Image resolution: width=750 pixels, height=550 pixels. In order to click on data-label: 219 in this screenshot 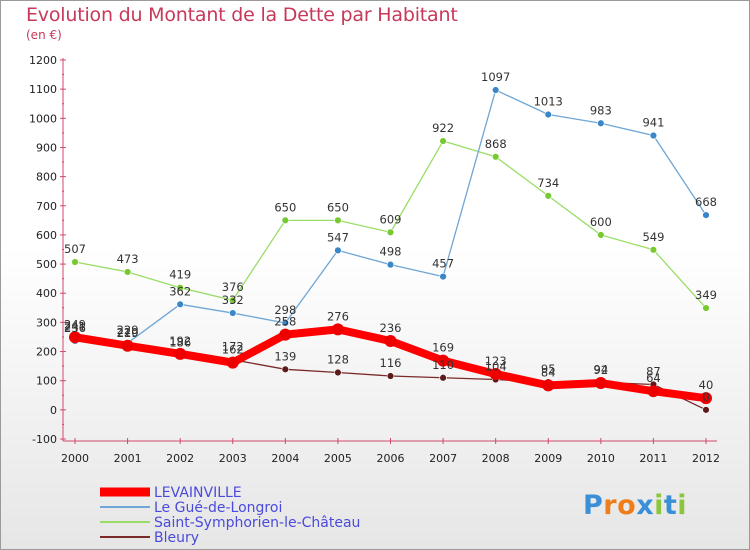, I will do `click(128, 333)`.